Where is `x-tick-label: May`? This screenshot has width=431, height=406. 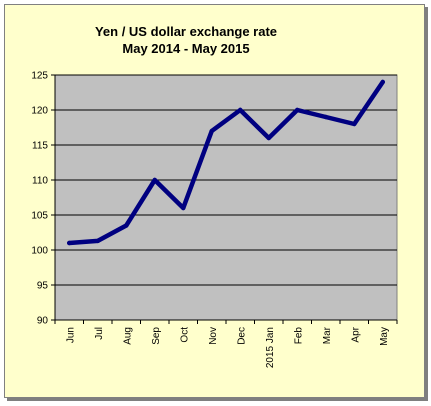 x-tick-label: May is located at coordinates (384, 336).